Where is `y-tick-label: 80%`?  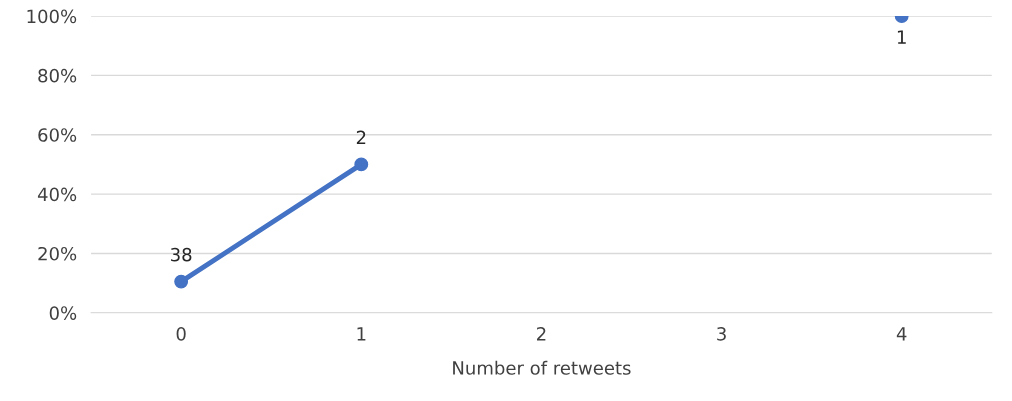 y-tick-label: 80% is located at coordinates (57, 75).